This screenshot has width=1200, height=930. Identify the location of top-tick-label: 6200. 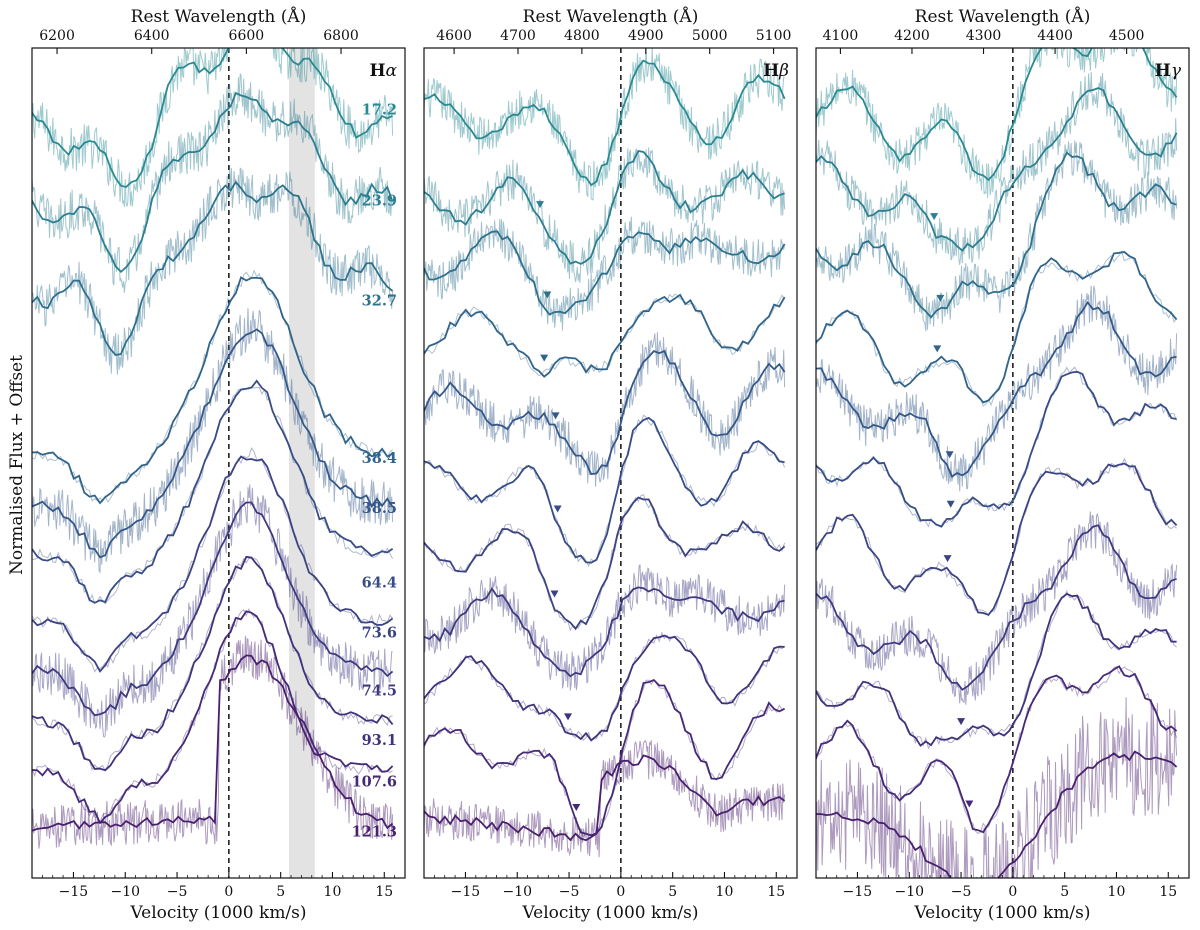
(57, 36).